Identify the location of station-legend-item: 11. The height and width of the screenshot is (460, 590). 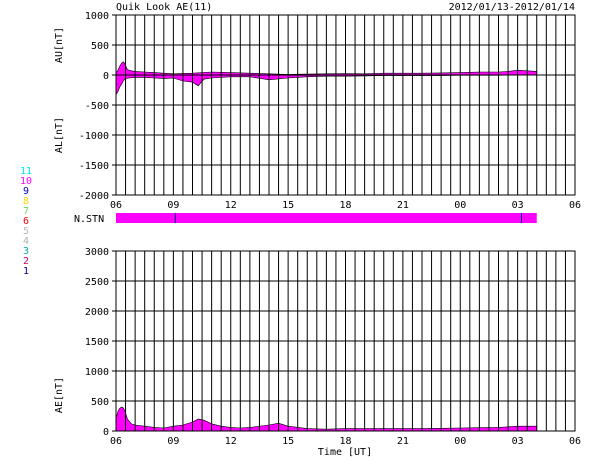
(26, 171).